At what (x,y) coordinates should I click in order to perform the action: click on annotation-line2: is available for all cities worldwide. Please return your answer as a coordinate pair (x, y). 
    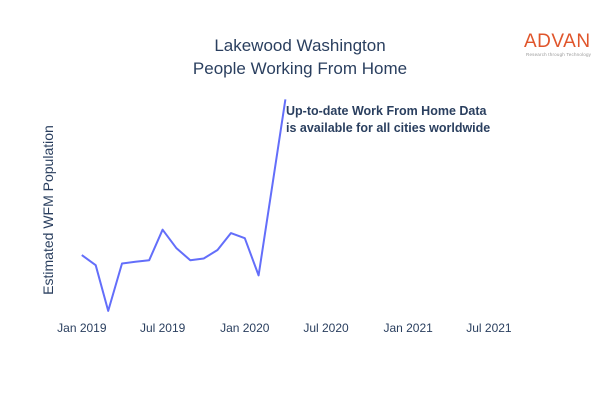
    Looking at the image, I should click on (388, 128).